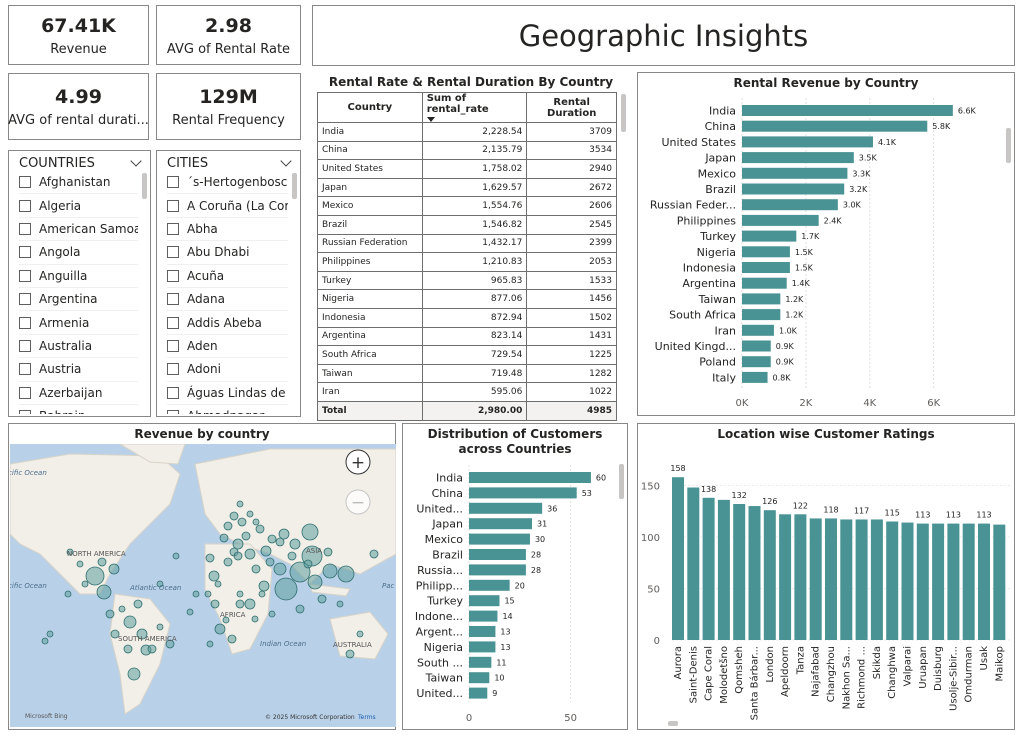 The height and width of the screenshot is (735, 1017). Describe the element at coordinates (673, 723) in the screenshot. I see `ratings-horizontal-scrollbar` at that location.